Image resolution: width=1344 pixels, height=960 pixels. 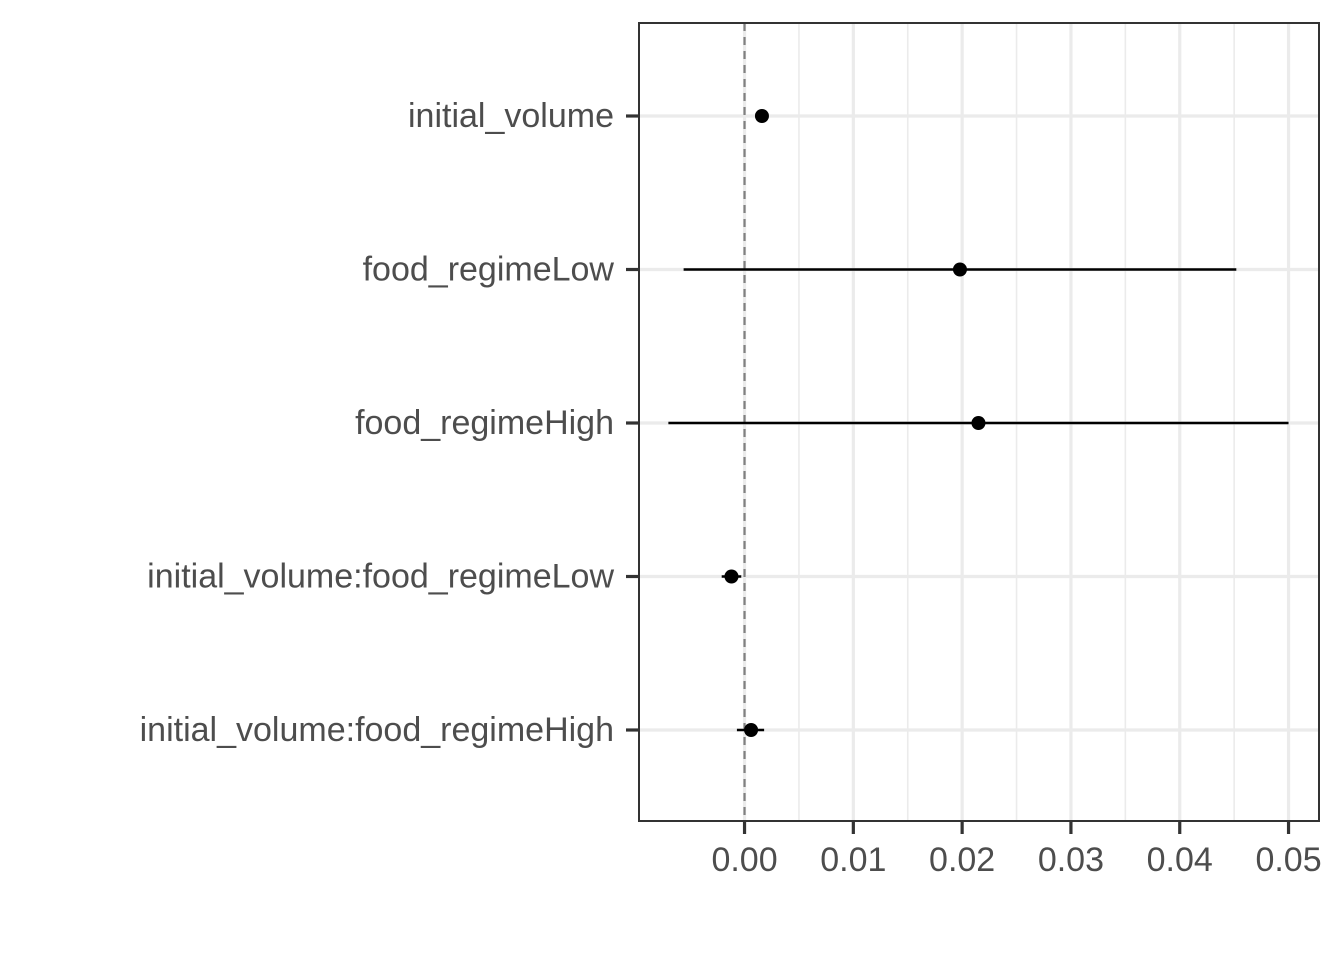 I want to click on x-tick-label: 0.02, so click(x=962, y=860).